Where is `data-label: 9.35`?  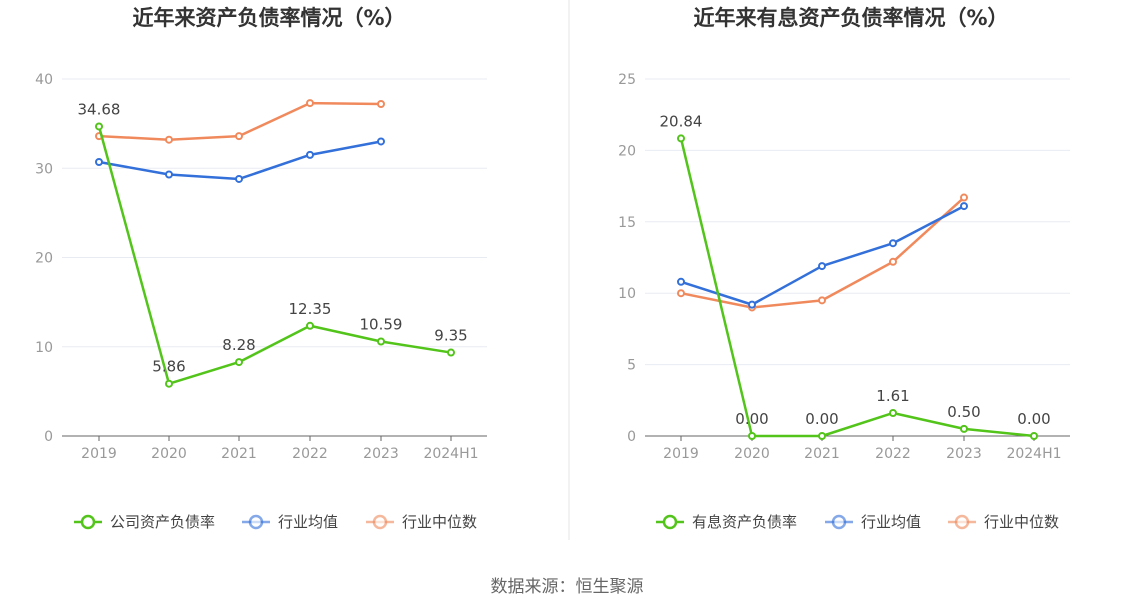
data-label: 9.35 is located at coordinates (450, 336).